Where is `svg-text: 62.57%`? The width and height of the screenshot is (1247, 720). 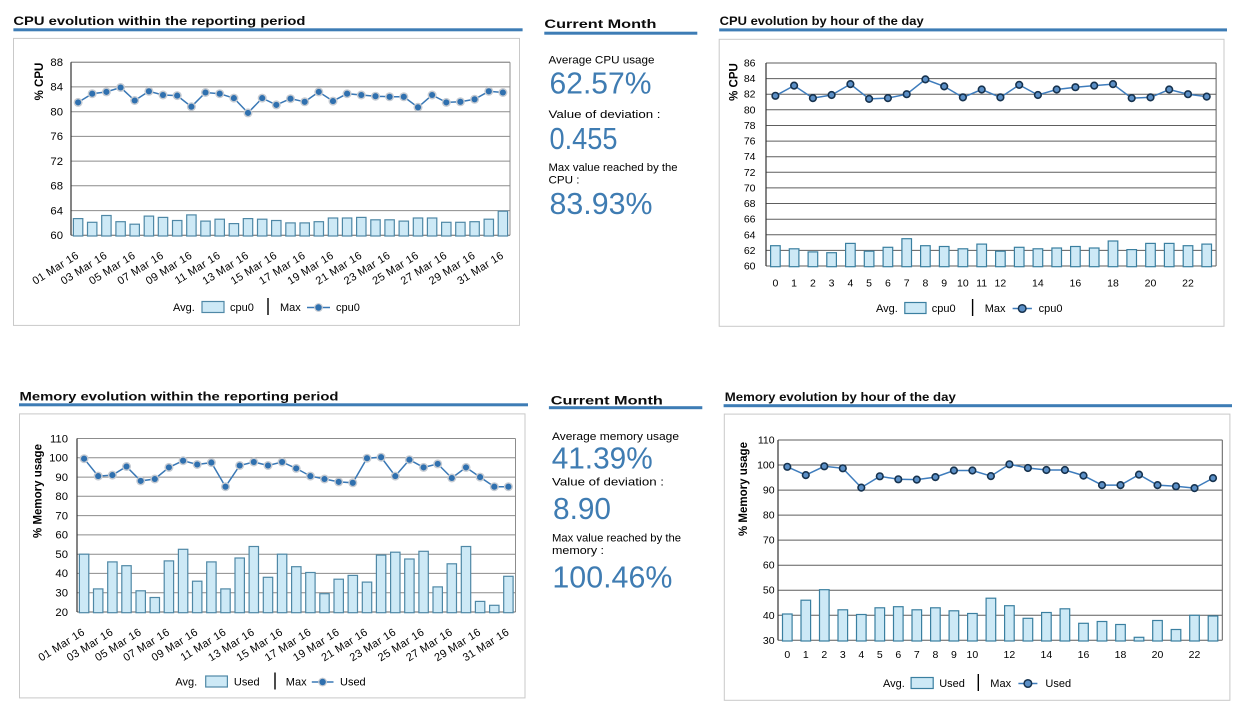 svg-text: 62.57% is located at coordinates (601, 84).